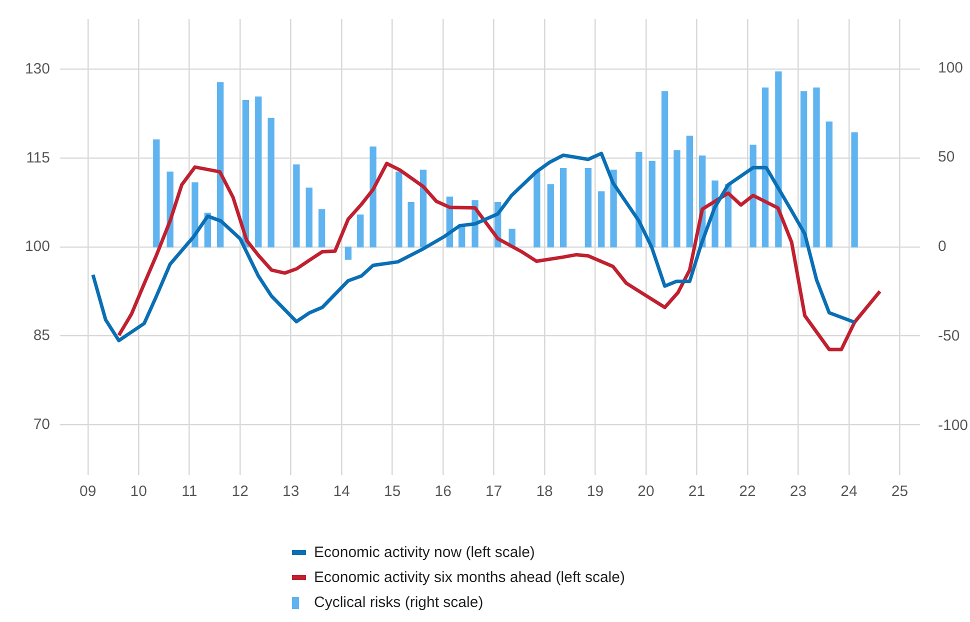 The image size is (970, 622). What do you see at coordinates (392, 491) in the screenshot?
I see `x-tick-label: 15` at bounding box center [392, 491].